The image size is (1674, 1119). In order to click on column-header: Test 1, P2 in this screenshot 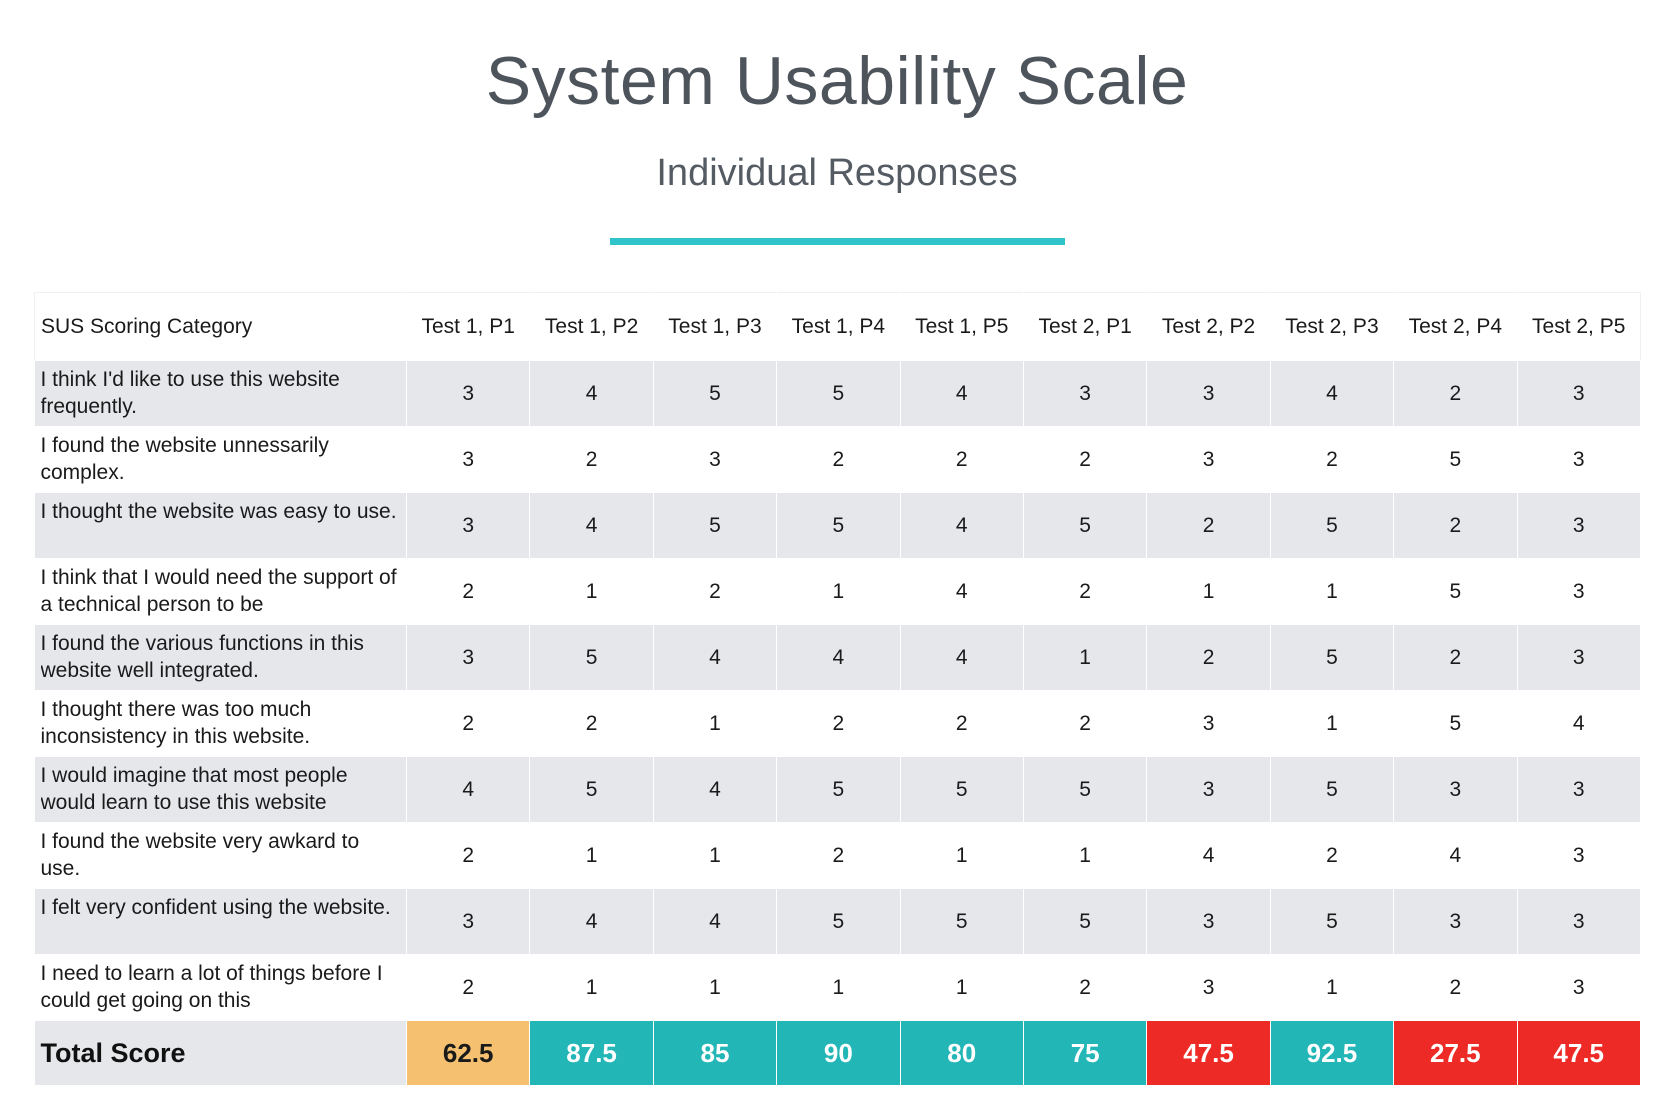, I will do `click(591, 326)`.